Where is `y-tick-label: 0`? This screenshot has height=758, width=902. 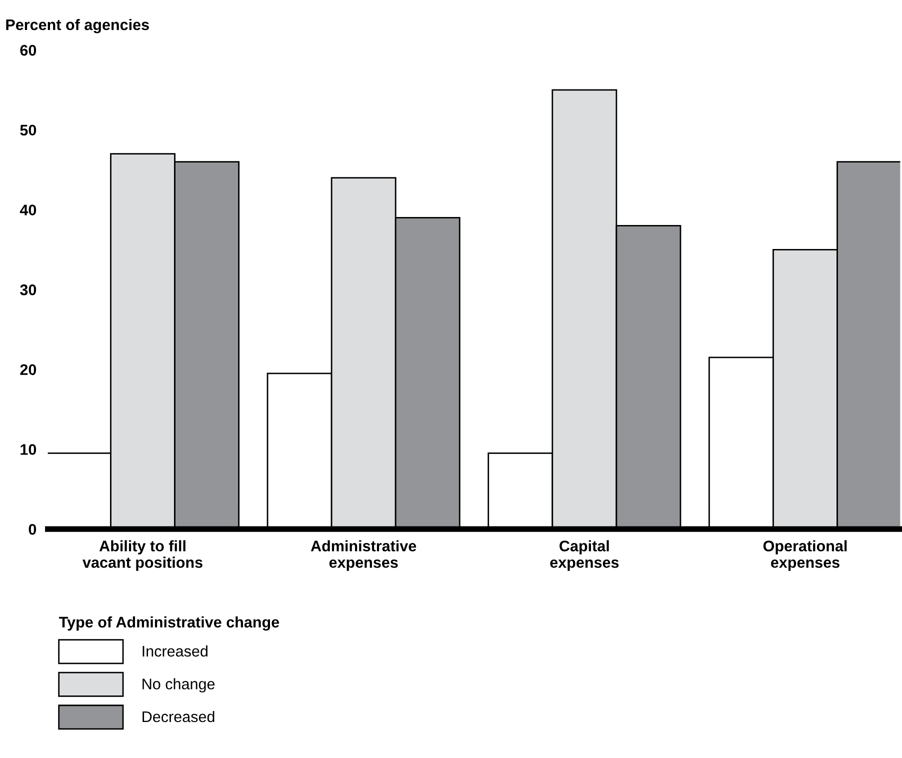
y-tick-label: 0 is located at coordinates (32, 529).